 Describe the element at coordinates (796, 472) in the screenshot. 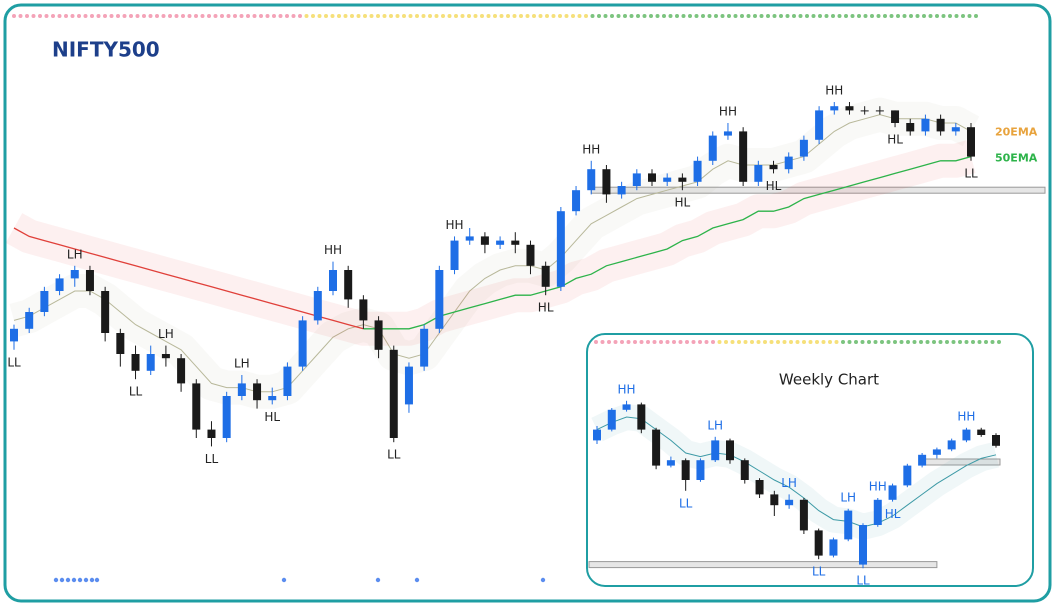

I see `ema-line` at that location.